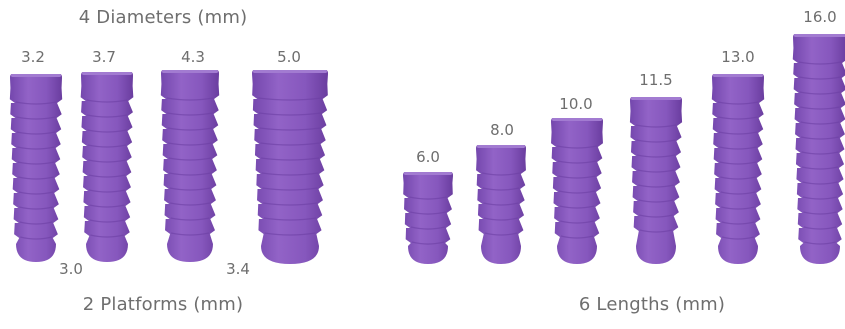  Describe the element at coordinates (163, 304) in the screenshot. I see `platforms-title: 2 Platforms (mm)` at that location.